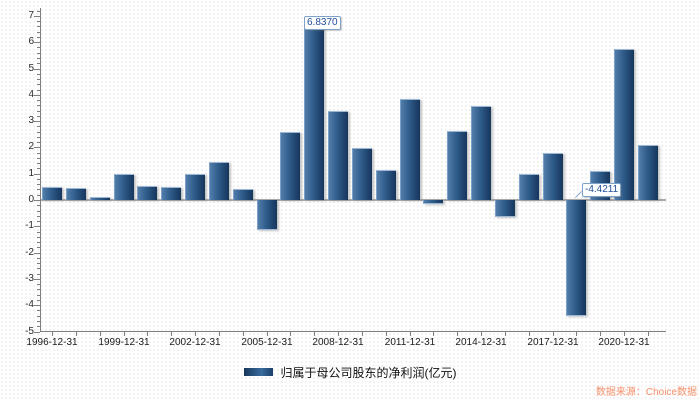 The image size is (700, 400). Describe the element at coordinates (368, 372) in the screenshot. I see `legend-label: 归属于母公司股东的净利润(亿元)` at that location.